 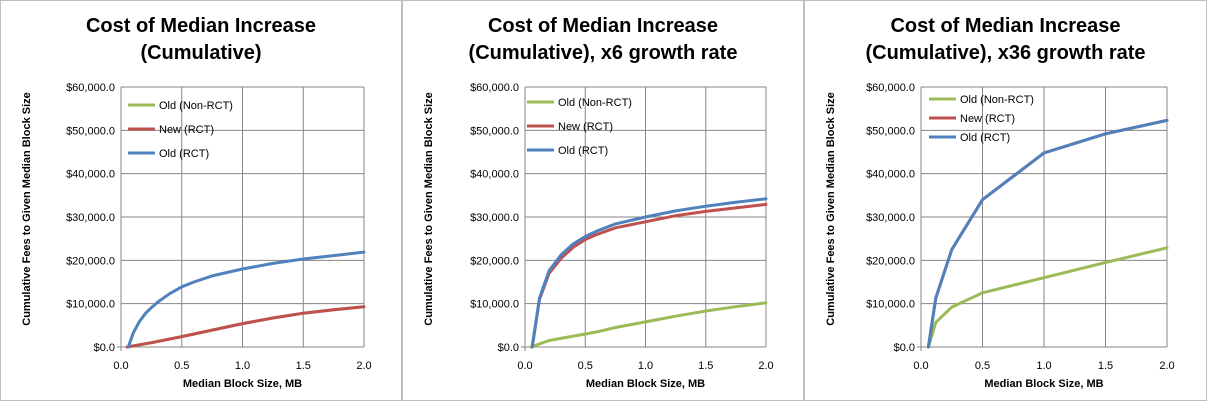 I want to click on chart-title-2-line-2: (Cumulative), x6 growth rate, so click(x=603, y=53).